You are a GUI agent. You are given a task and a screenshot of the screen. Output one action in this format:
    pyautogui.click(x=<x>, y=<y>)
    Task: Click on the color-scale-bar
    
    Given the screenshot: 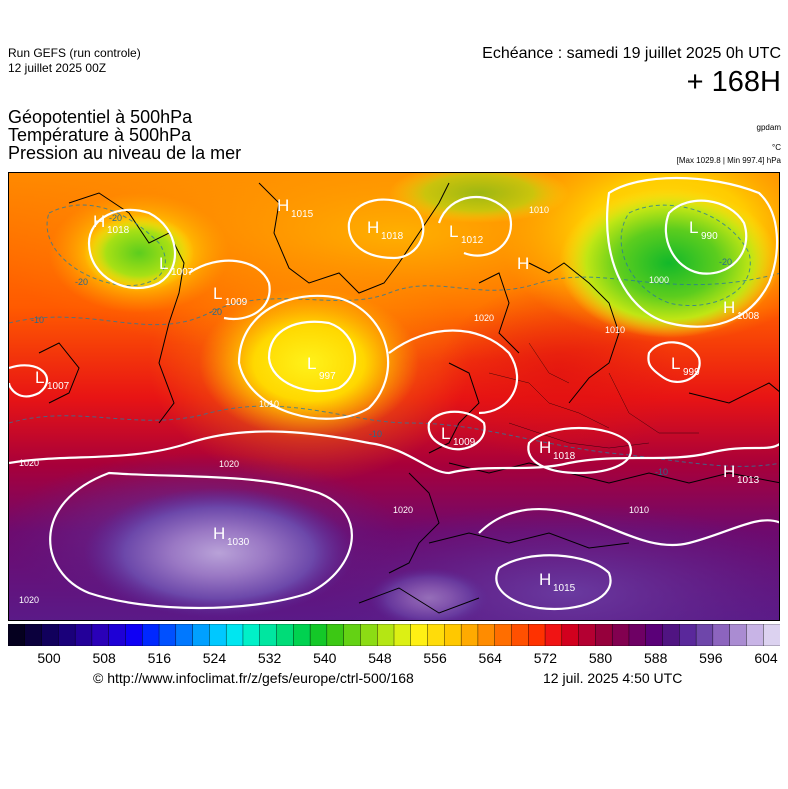 What is the action you would take?
    pyautogui.click(x=394, y=635)
    